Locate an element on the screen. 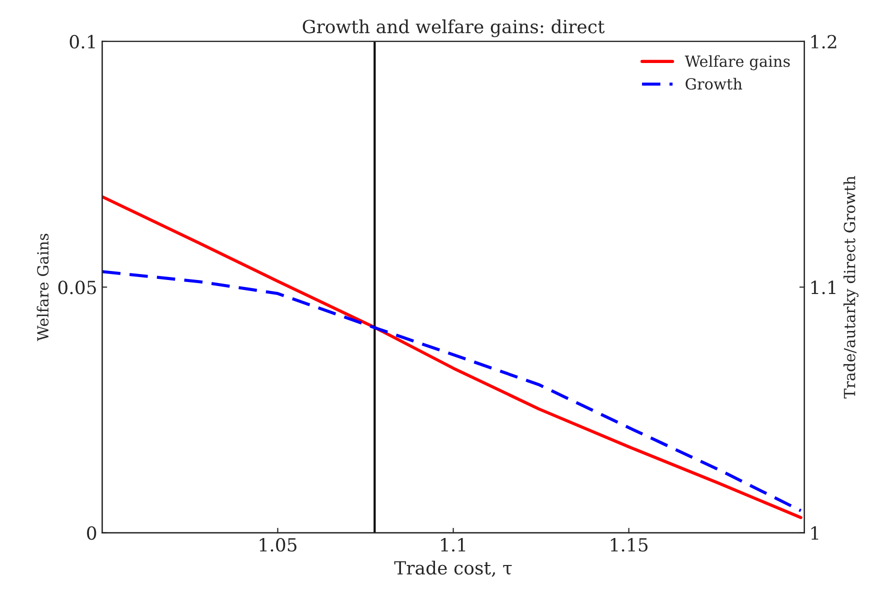 The height and width of the screenshot is (592, 881). x-tick-label: 1.1 is located at coordinates (453, 545).